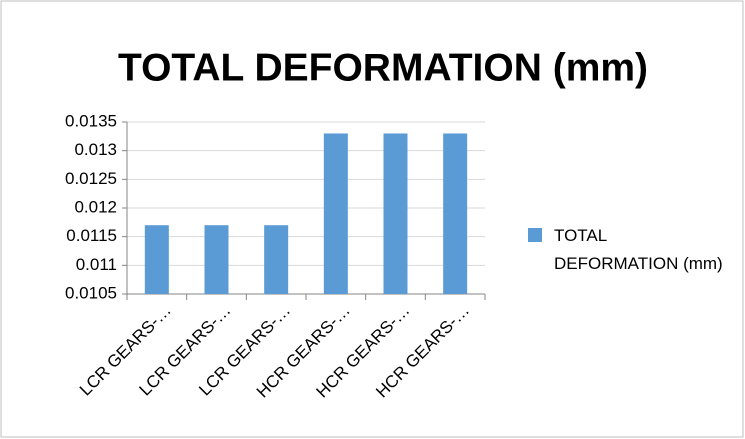 This screenshot has height=439, width=745. I want to click on y-tick-label: 0.0115, so click(91, 235).